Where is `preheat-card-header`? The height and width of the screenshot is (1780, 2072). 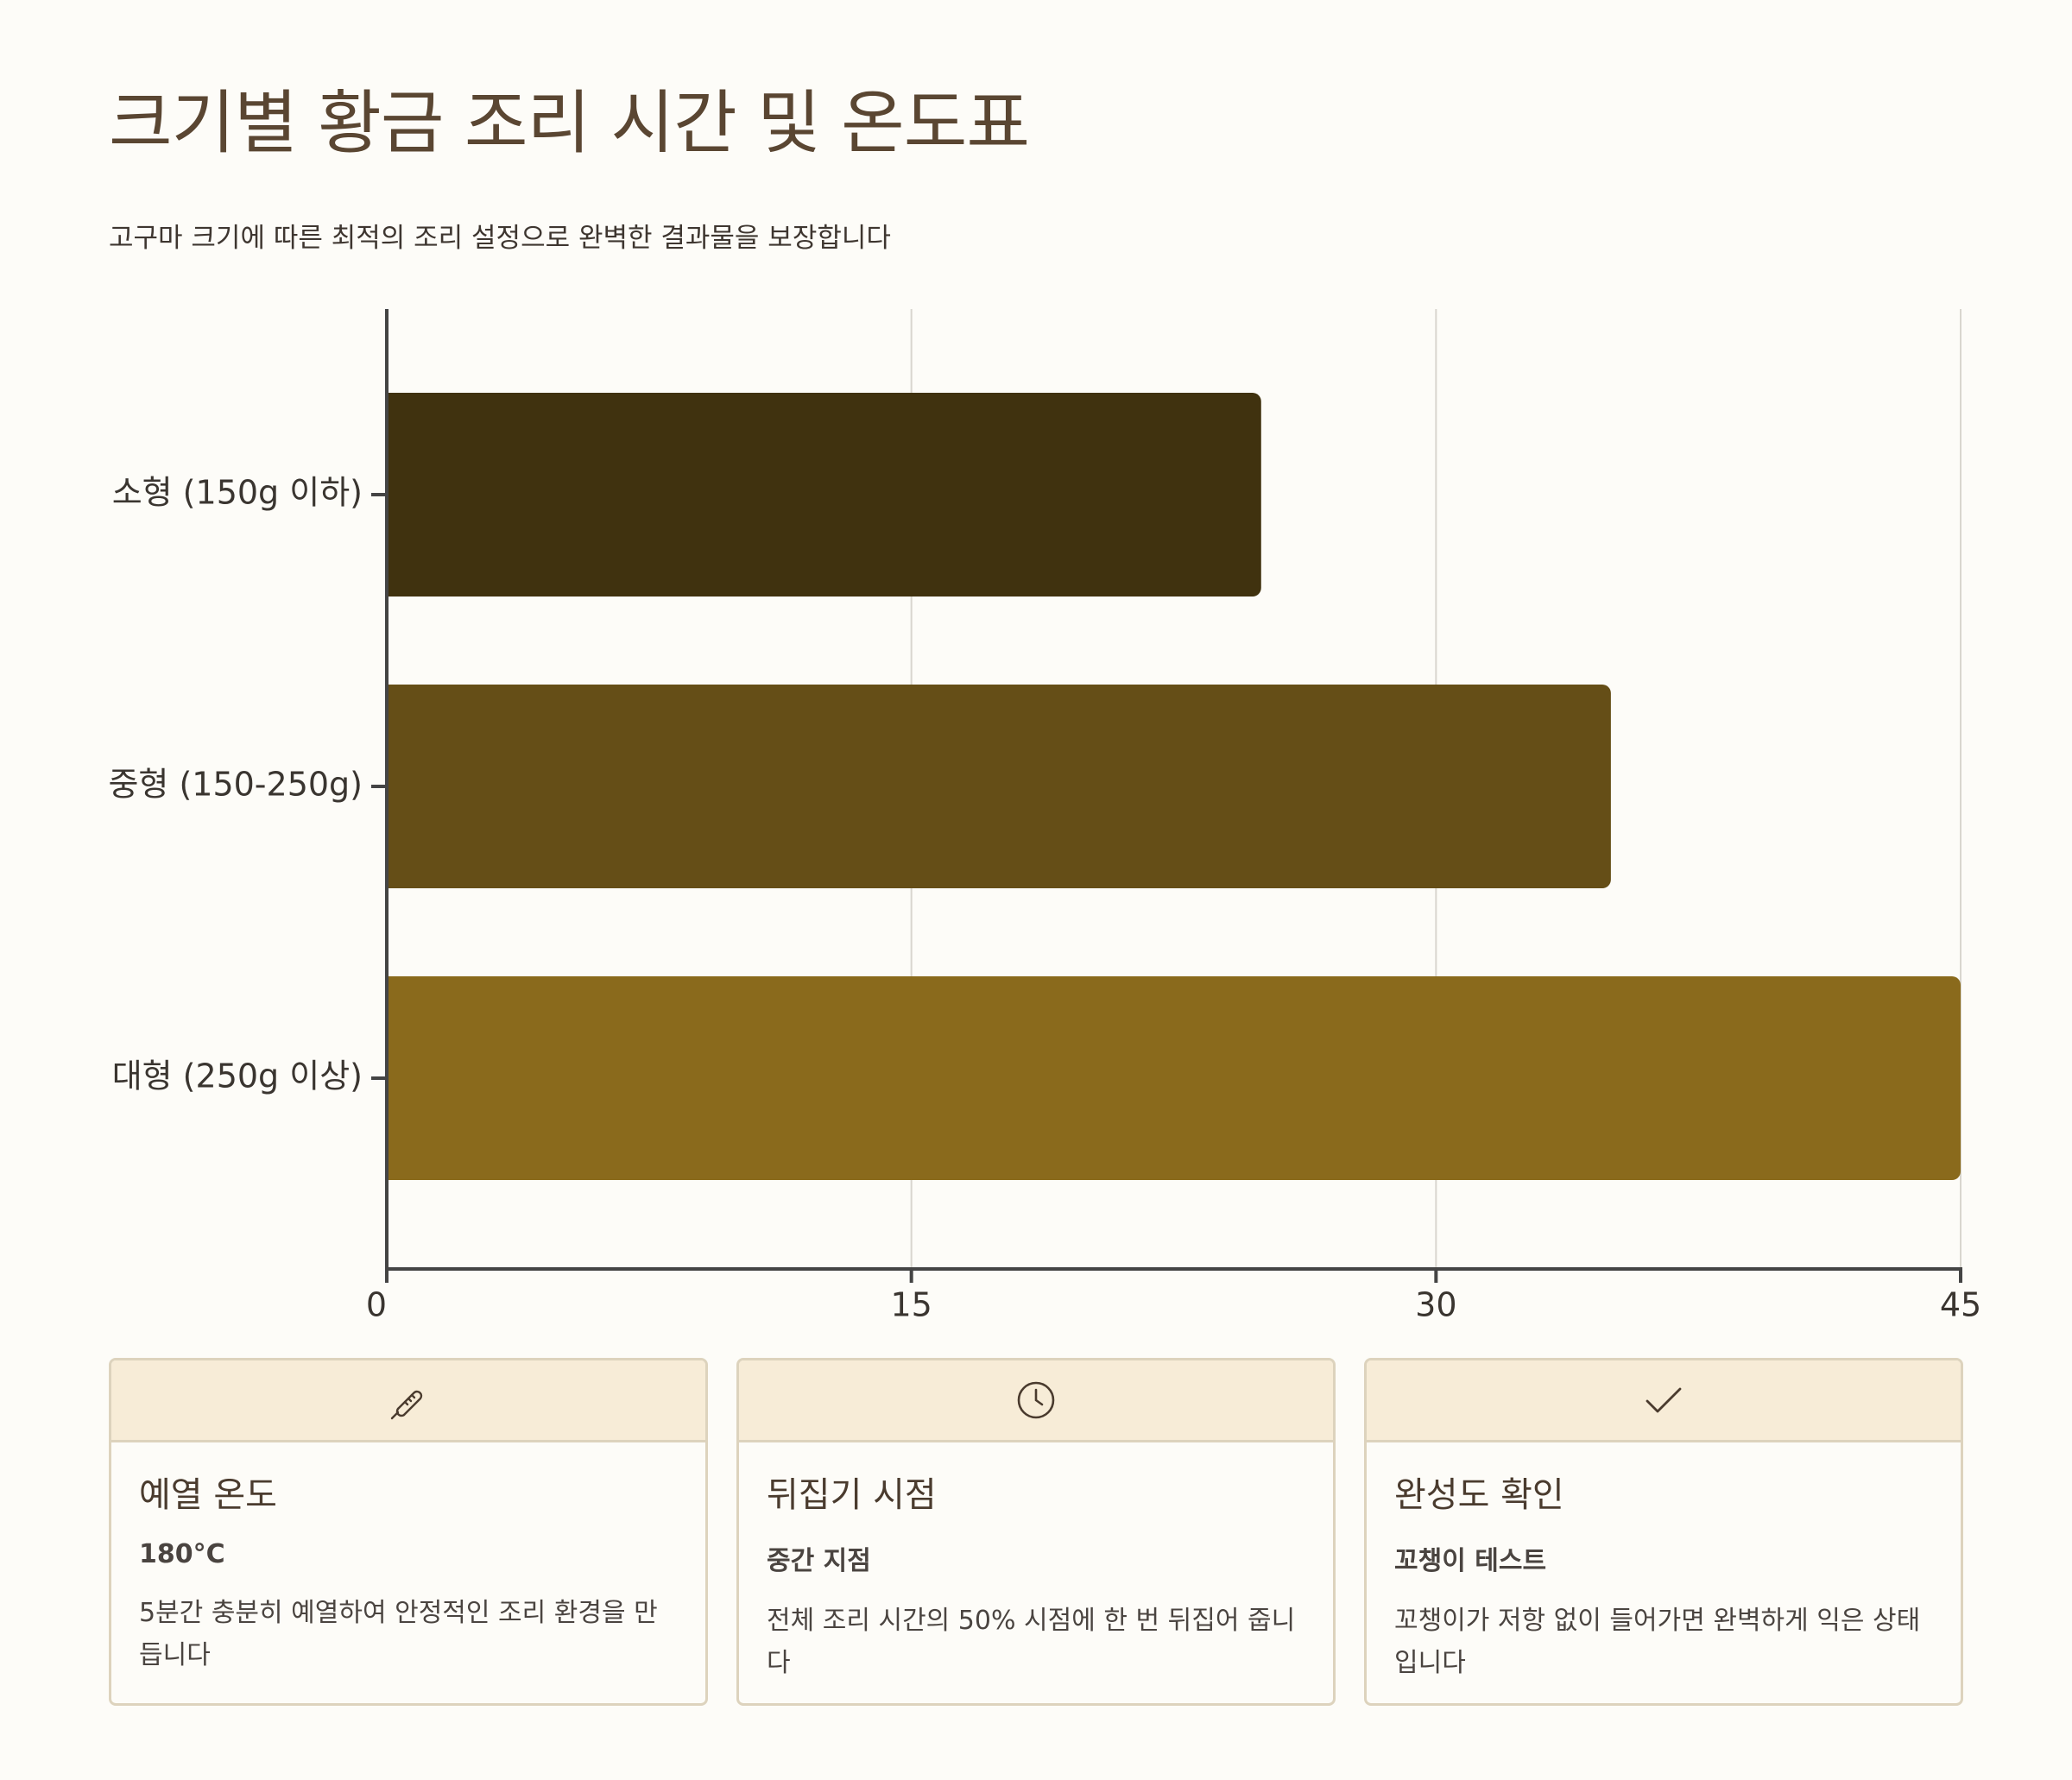
preheat-card-header is located at coordinates (408, 1401).